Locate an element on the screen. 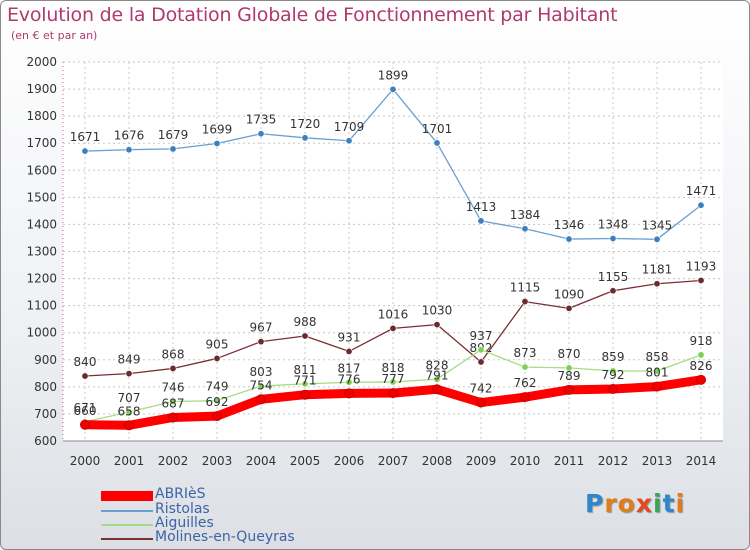 This screenshot has height=550, width=750. legend-item-aiguilles: Aiguilles is located at coordinates (211, 523).